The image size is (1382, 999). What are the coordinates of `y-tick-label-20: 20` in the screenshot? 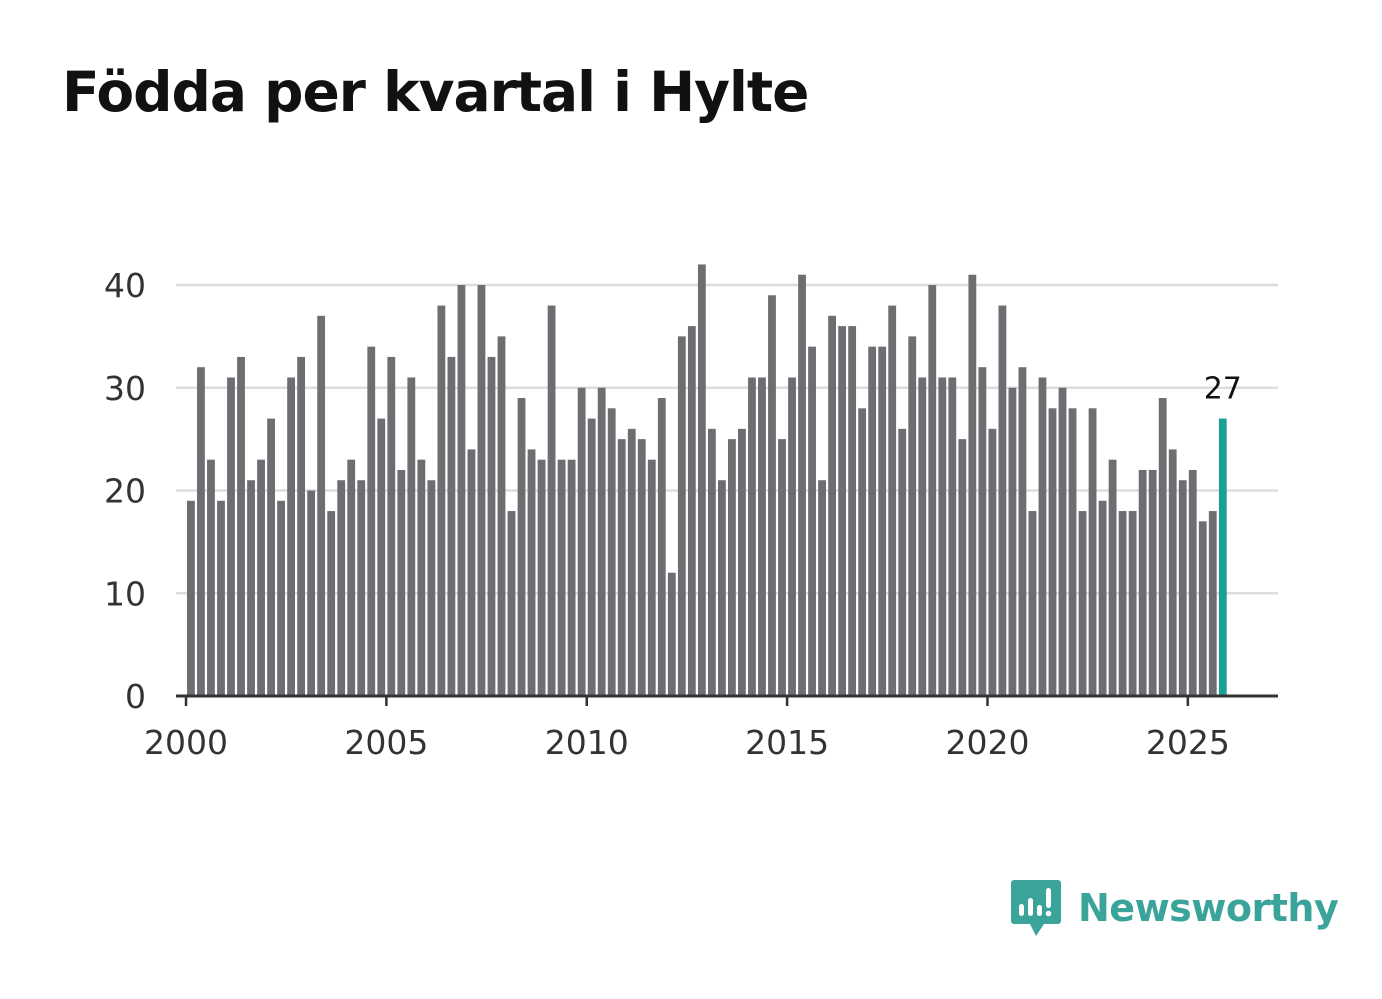 It's located at (125, 491).